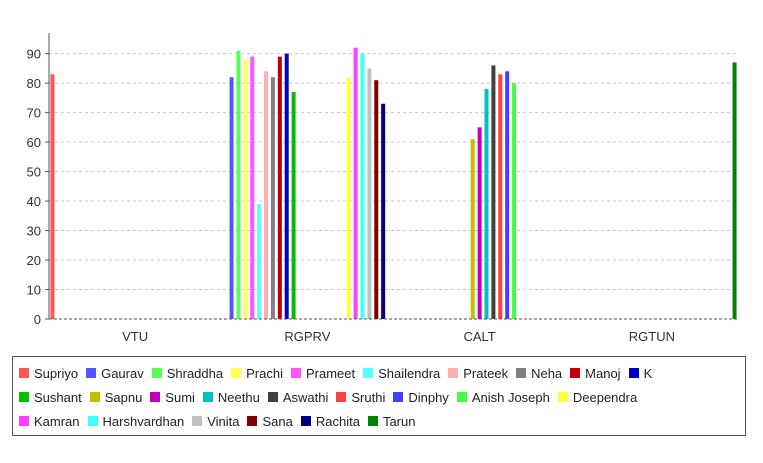  Describe the element at coordinates (34, 231) in the screenshot. I see `y-tick-label: 30` at that location.